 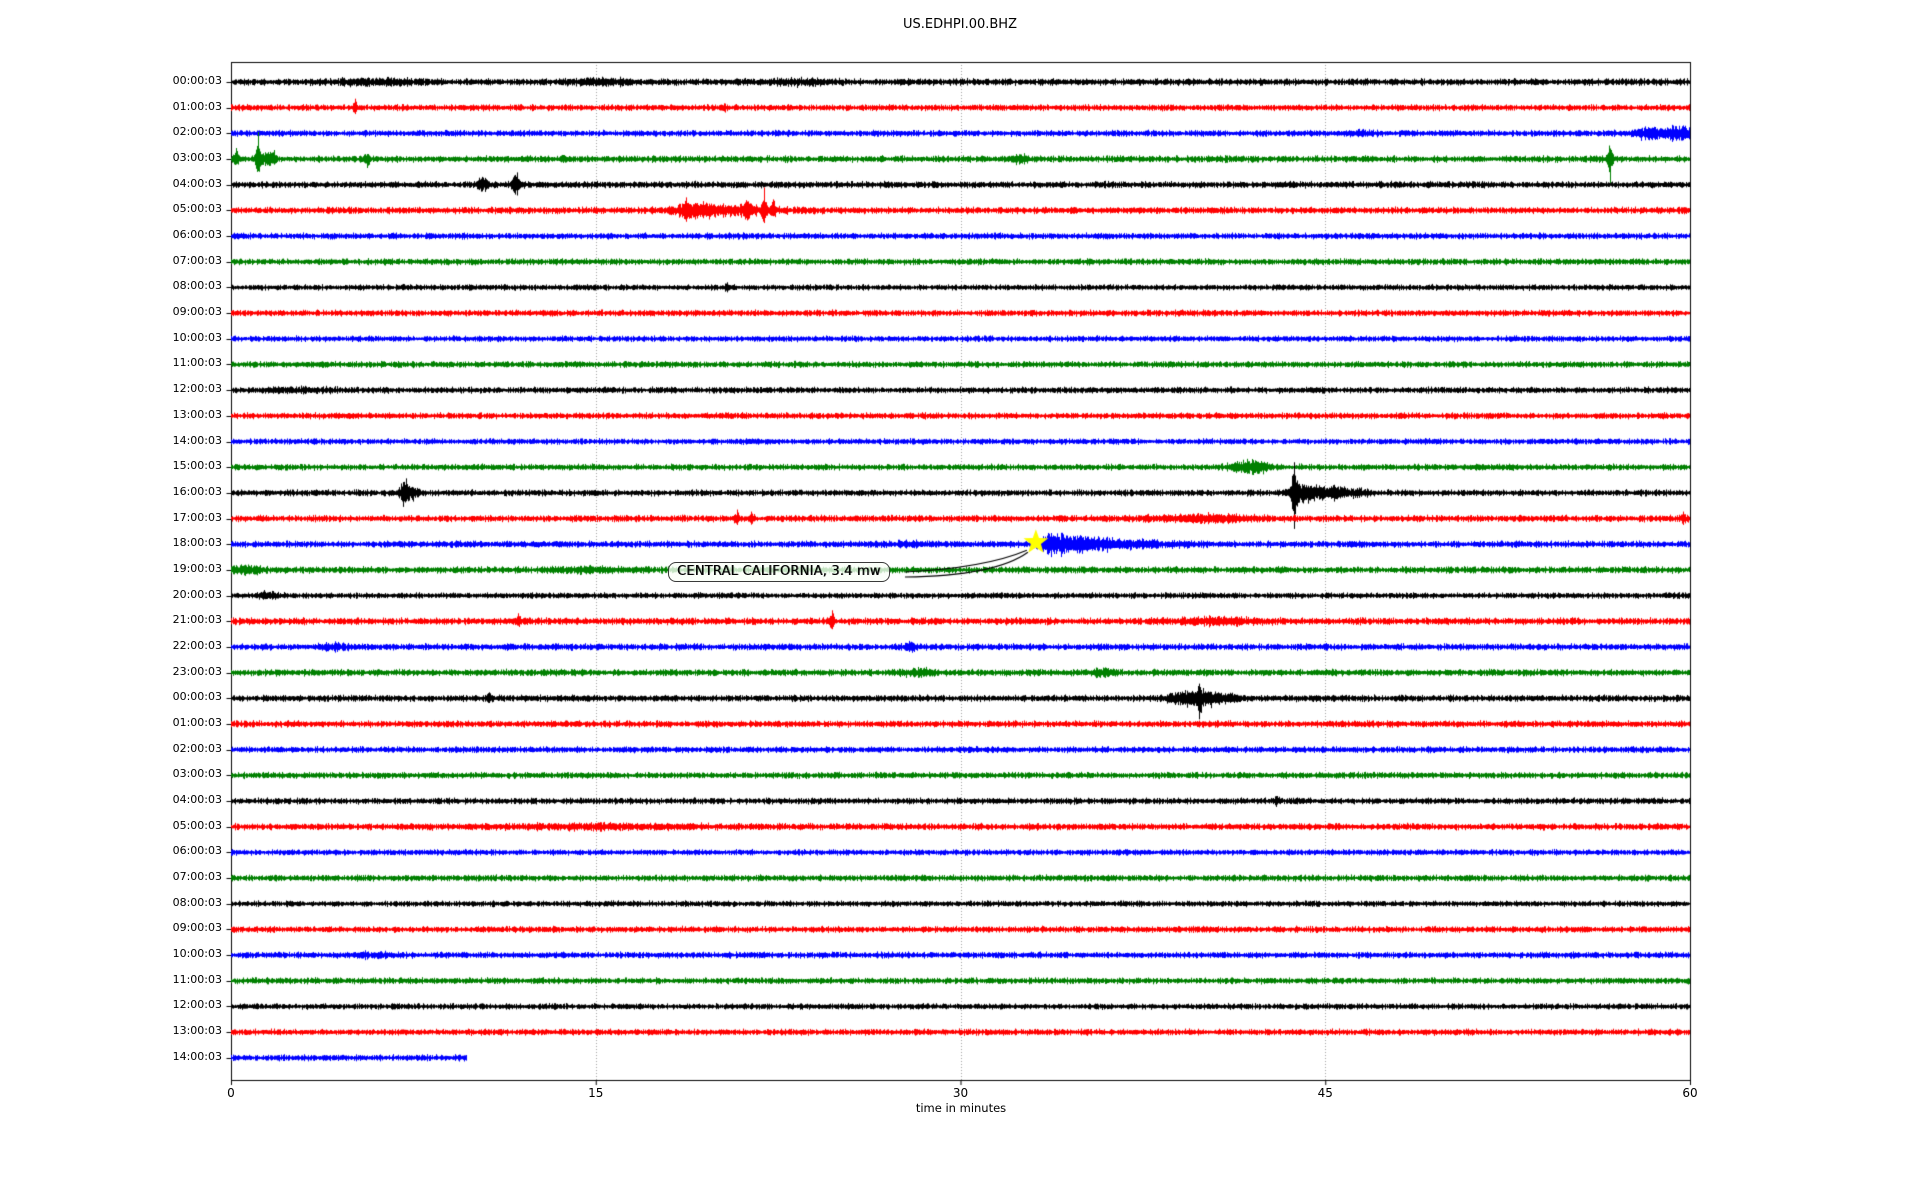 What do you see at coordinates (779, 572) in the screenshot?
I see `event-annotation: CENTRAL CALIFORNIA, 3.4 mw` at bounding box center [779, 572].